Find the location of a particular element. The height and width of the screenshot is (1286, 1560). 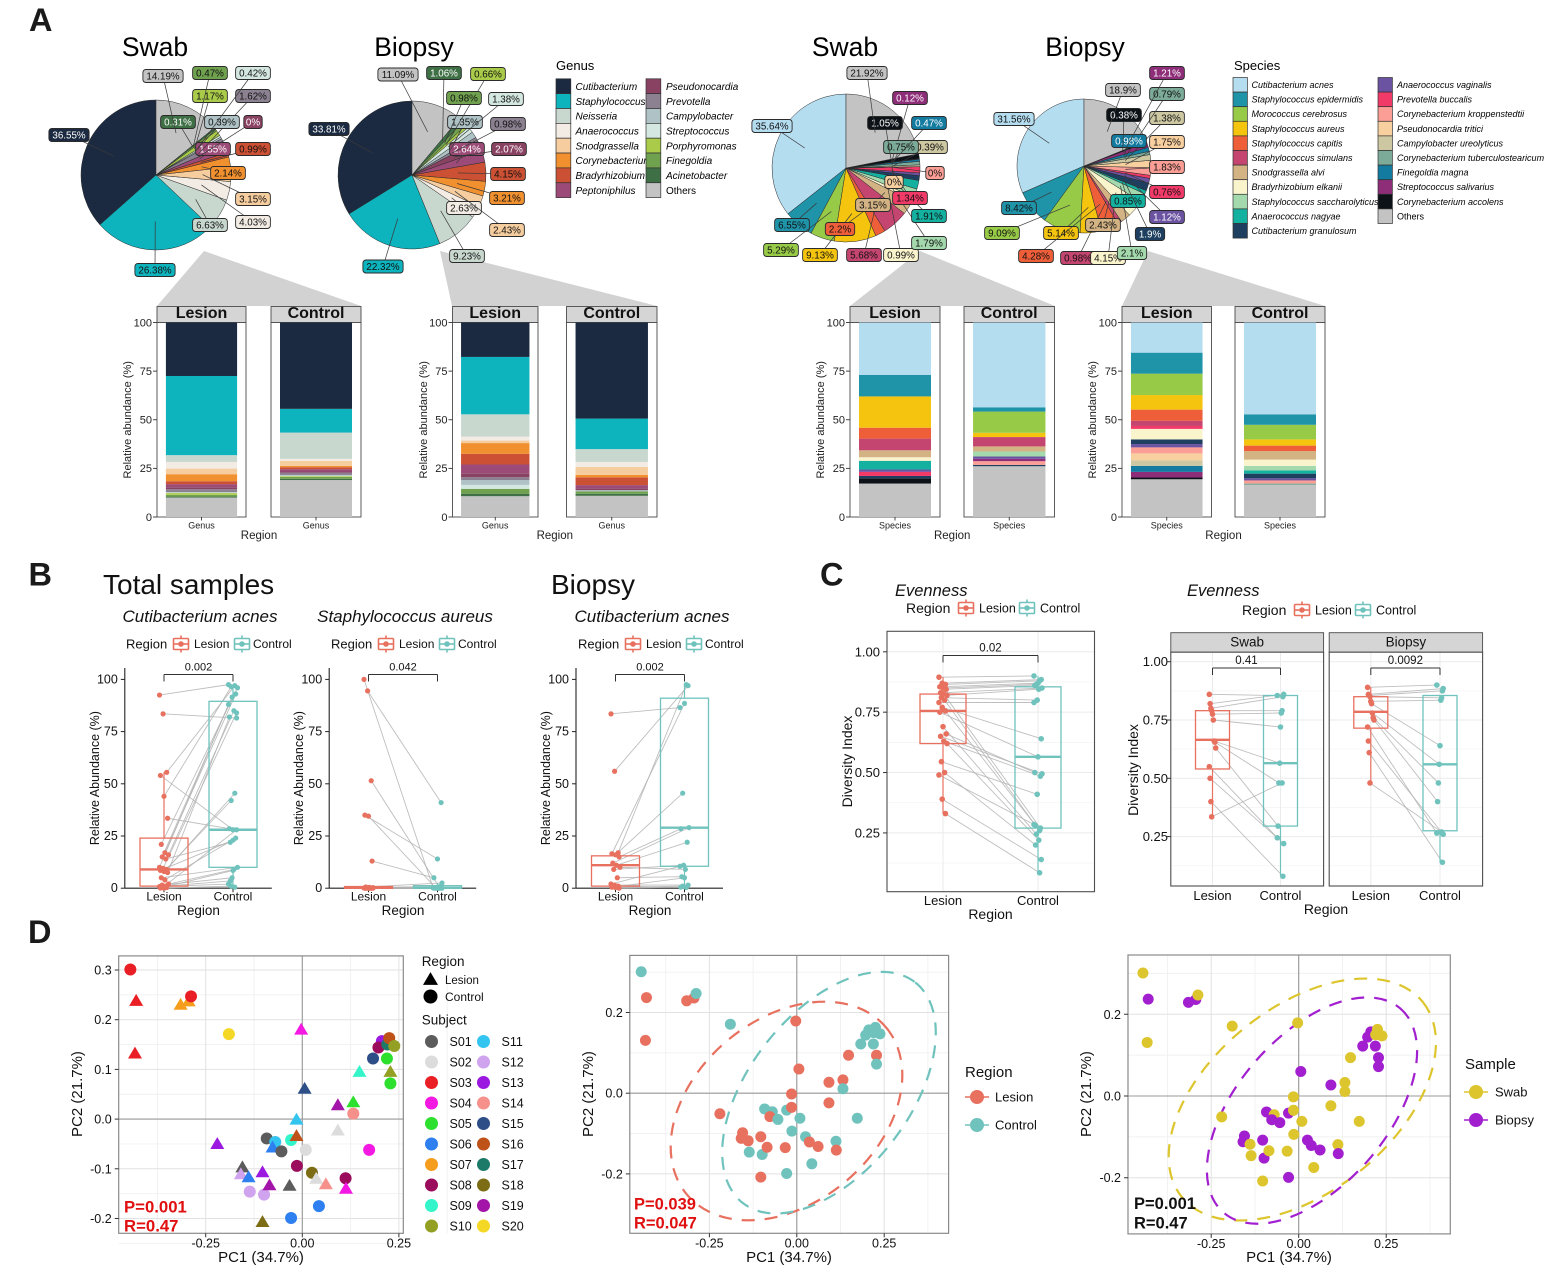

svg-text: 0.66% is located at coordinates (488, 75).